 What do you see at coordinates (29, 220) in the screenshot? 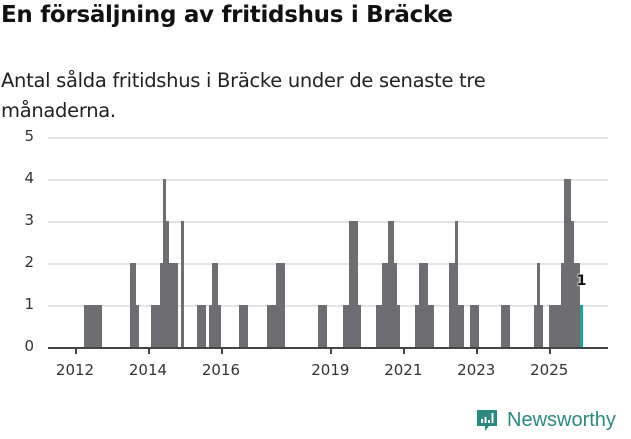
I see `y-tick-label: 3` at bounding box center [29, 220].